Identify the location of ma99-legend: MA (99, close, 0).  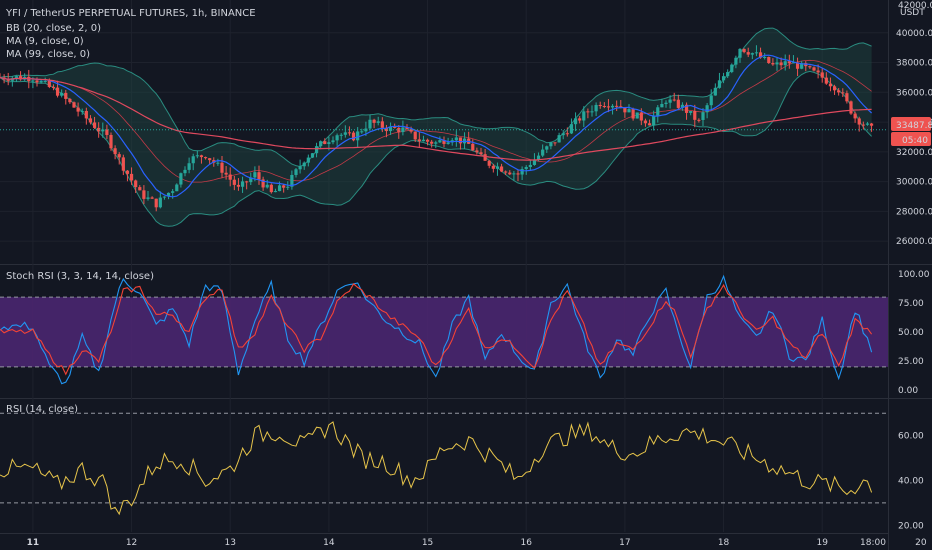
(48, 54).